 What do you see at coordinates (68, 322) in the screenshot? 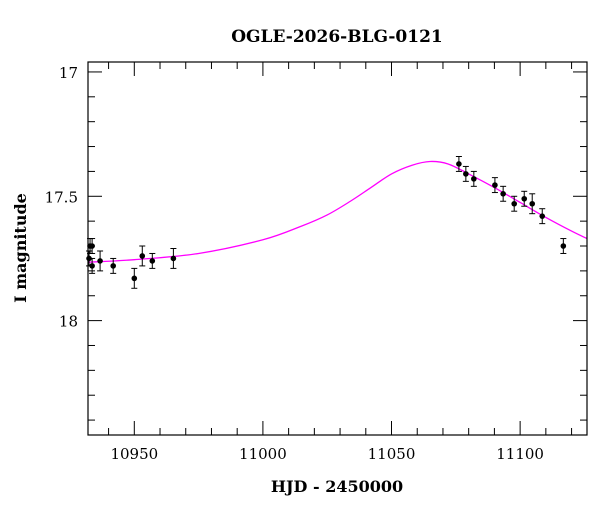
I see `y-tick-label: 18` at bounding box center [68, 322].